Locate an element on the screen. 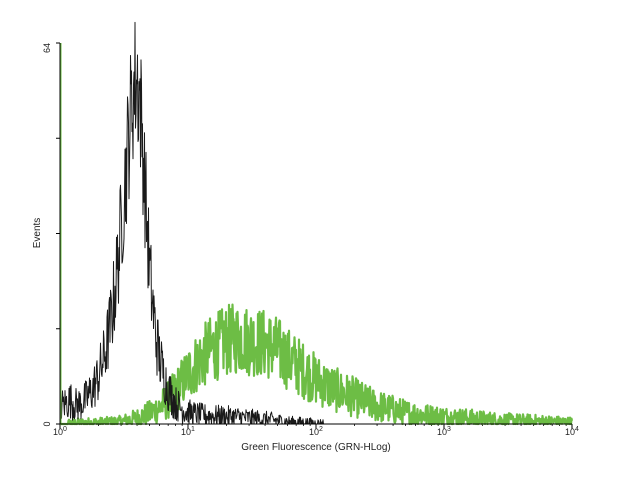 The height and width of the screenshot is (480, 637). x-tick-label: 10¹ is located at coordinates (188, 431).